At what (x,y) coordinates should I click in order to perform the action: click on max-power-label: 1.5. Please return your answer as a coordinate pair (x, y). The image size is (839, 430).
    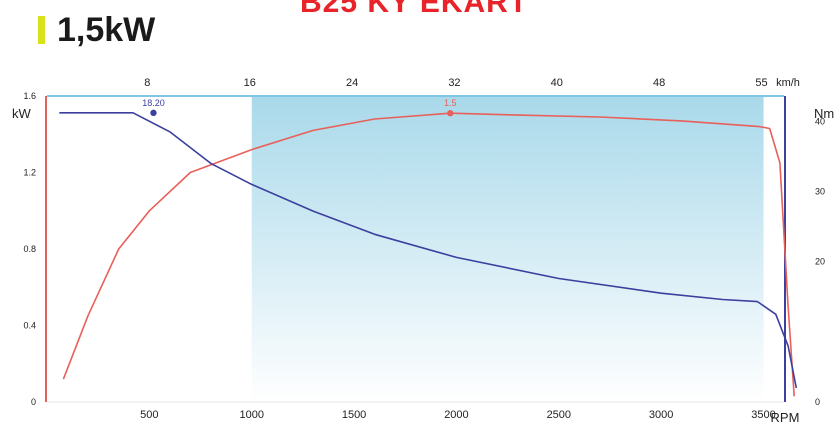
    Looking at the image, I should click on (450, 103).